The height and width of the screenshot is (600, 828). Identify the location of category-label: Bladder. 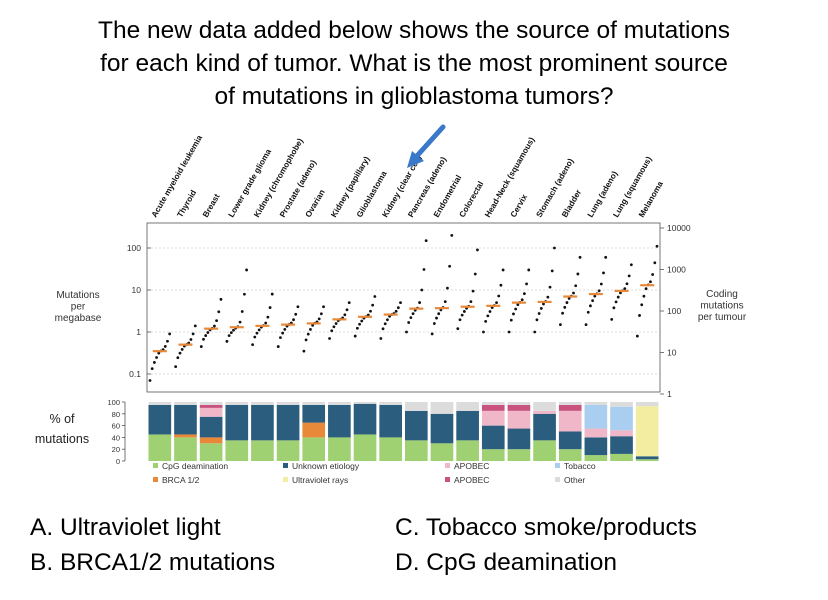
(571, 203).